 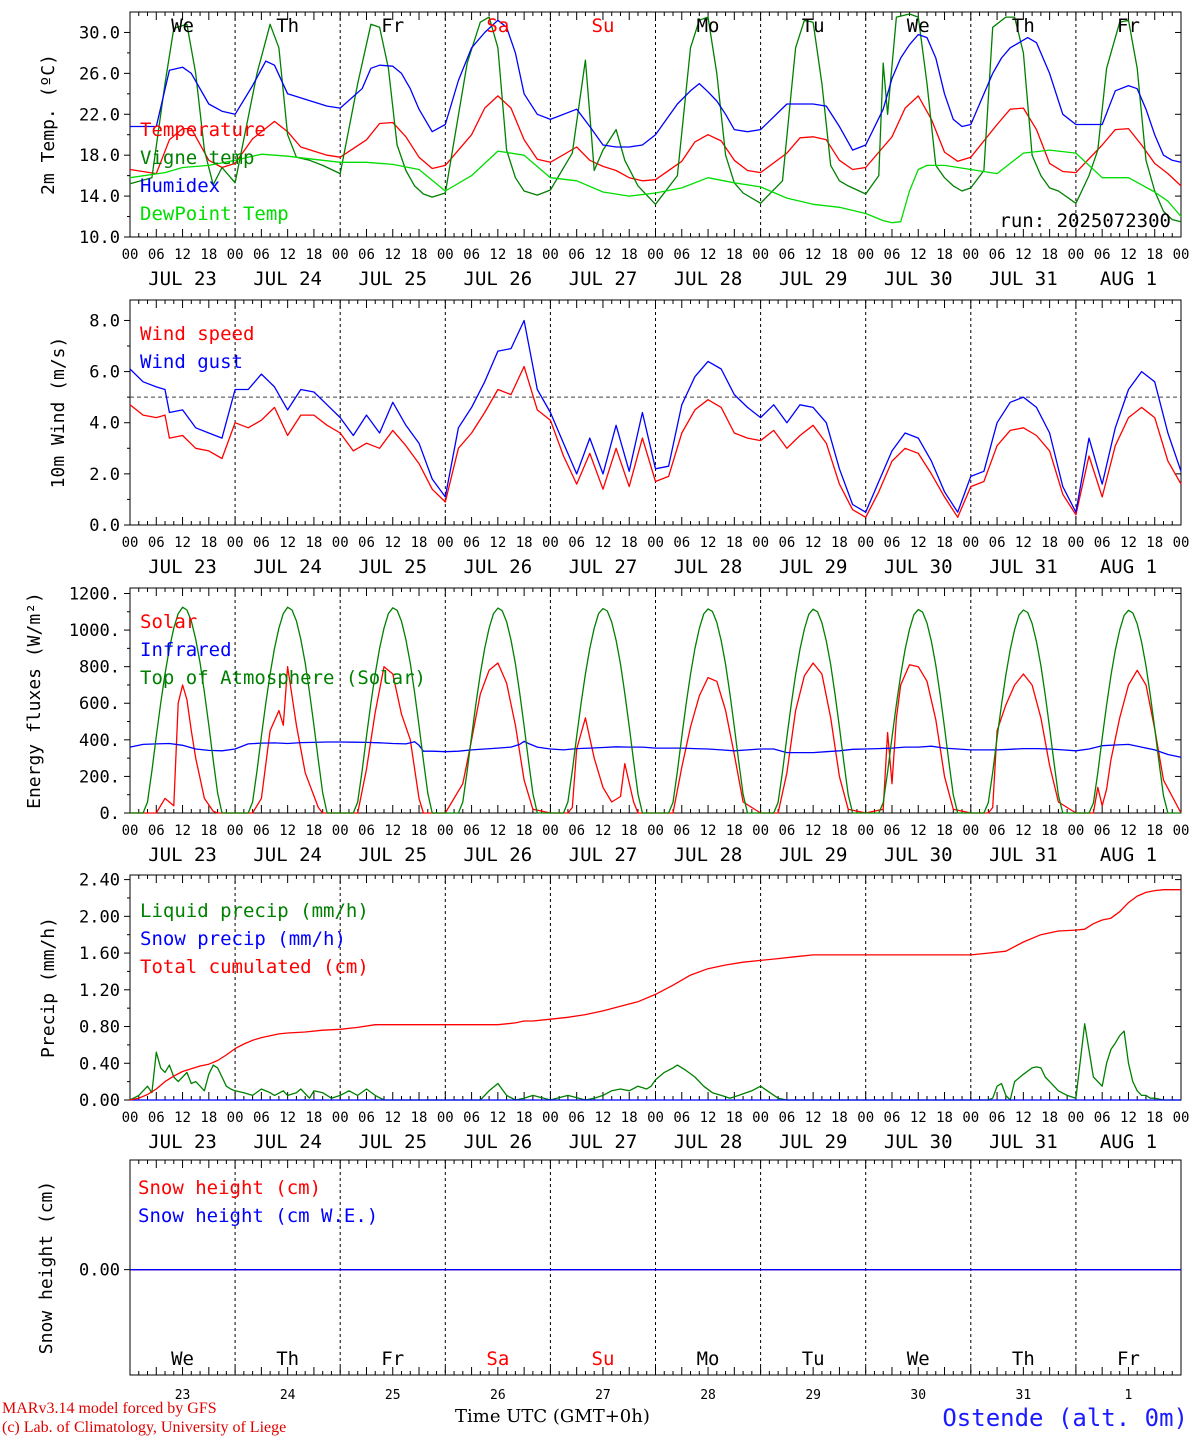 I want to click on x-date-label: JUL 28, so click(x=708, y=567).